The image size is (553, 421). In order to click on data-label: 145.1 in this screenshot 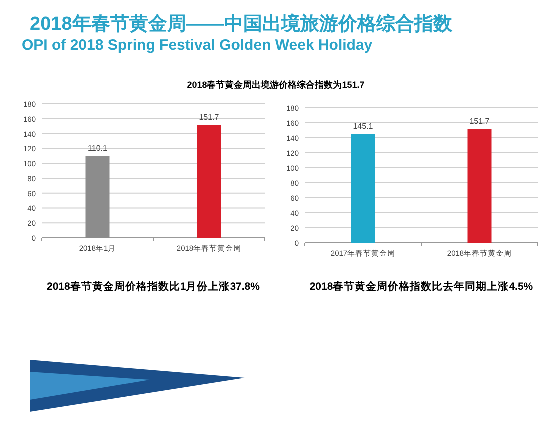, I will do `click(363, 127)`.